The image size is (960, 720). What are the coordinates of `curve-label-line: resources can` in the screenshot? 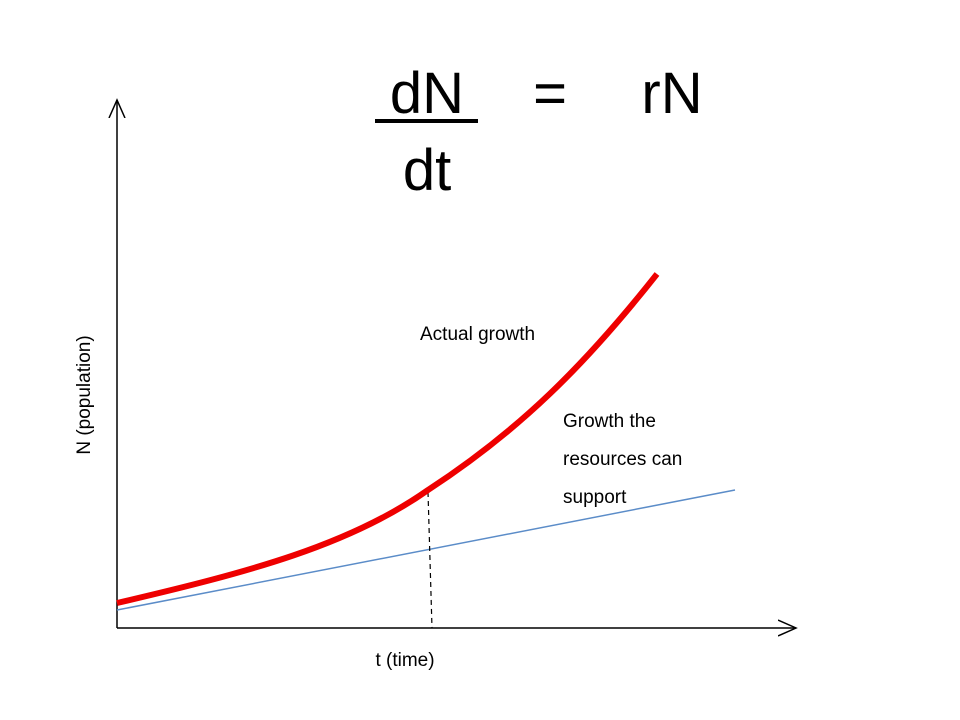 It's located at (622, 459).